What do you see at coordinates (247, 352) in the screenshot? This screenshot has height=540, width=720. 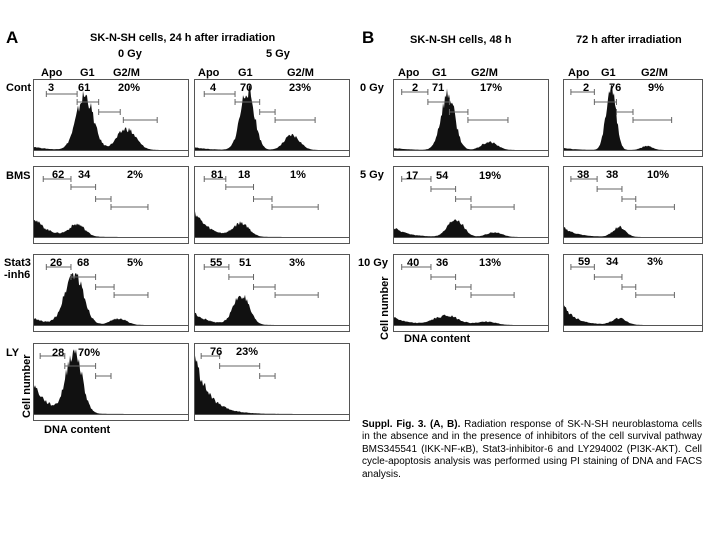 I see `pct-g1: 23%` at bounding box center [247, 352].